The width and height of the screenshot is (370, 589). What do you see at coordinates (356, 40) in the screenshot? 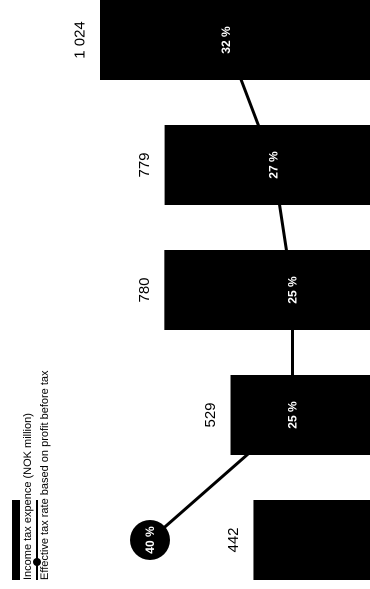
I see `year-label-2022: 2022` at bounding box center [356, 40].